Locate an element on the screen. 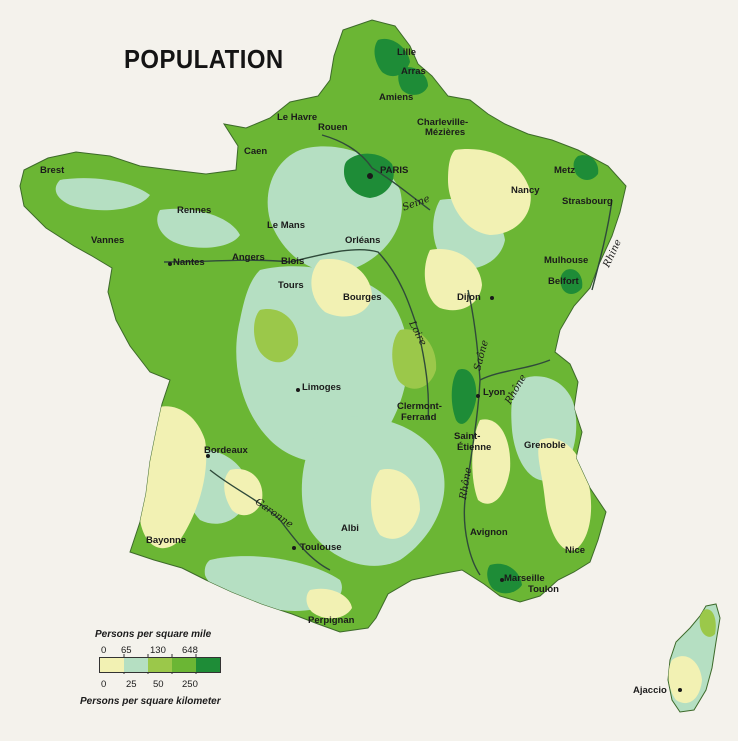 This screenshot has height=741, width=738. city-label-vannes: Vannes is located at coordinates (108, 240).